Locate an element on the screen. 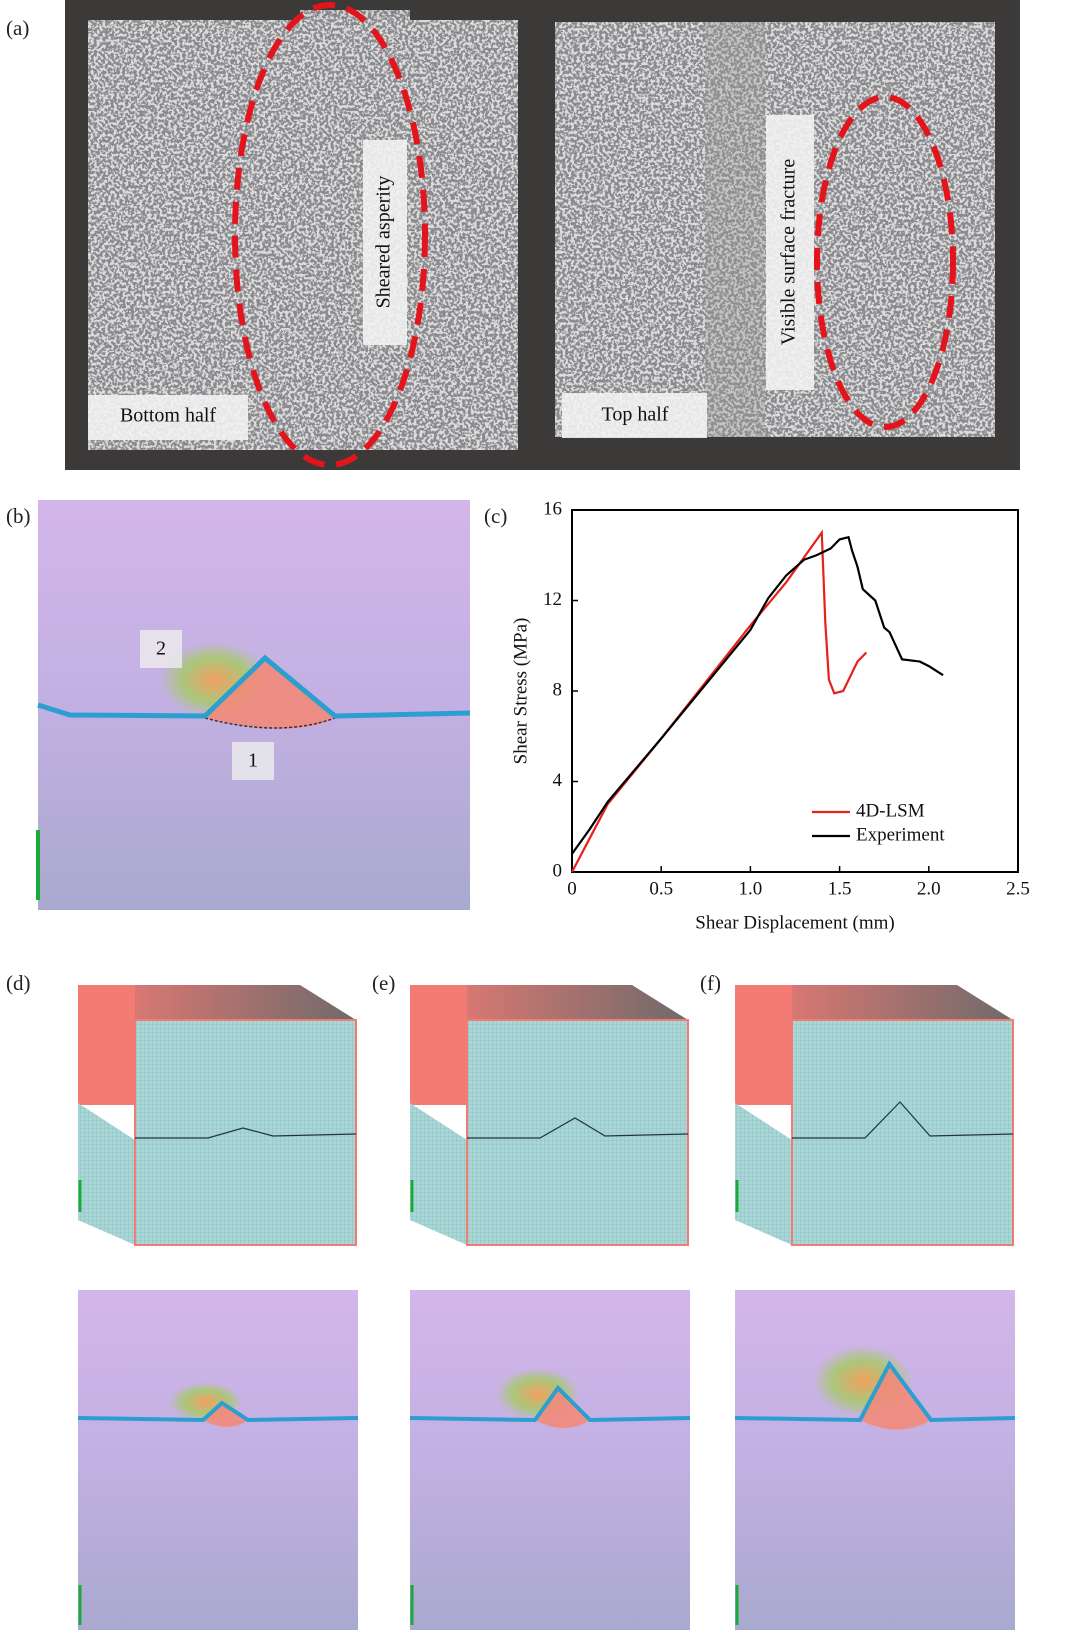  x-axis-label: Shear Displacement (mm) is located at coordinates (794, 922).